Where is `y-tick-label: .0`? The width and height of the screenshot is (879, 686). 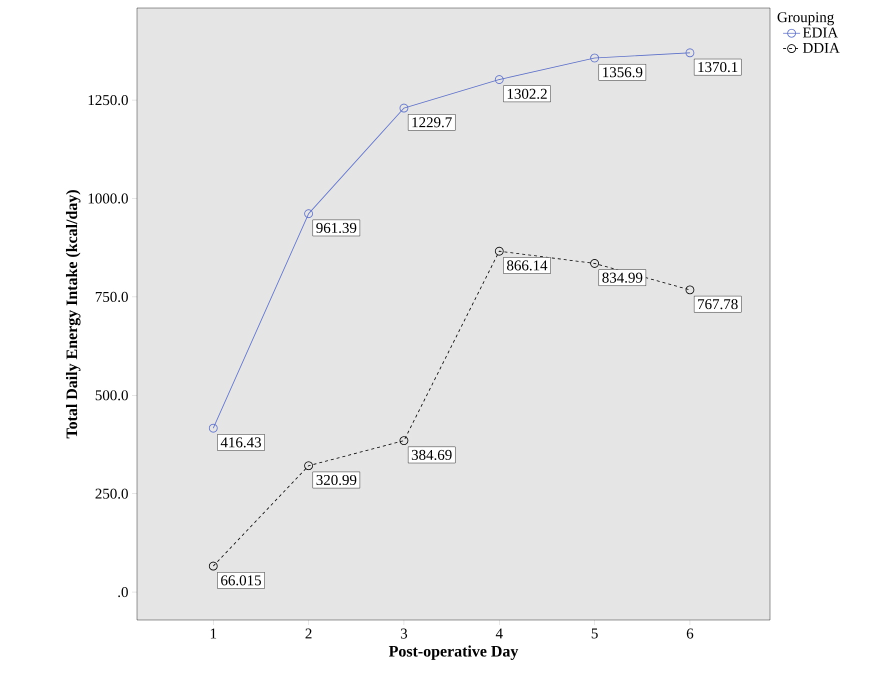
y-tick-label: .0 is located at coordinates (123, 592).